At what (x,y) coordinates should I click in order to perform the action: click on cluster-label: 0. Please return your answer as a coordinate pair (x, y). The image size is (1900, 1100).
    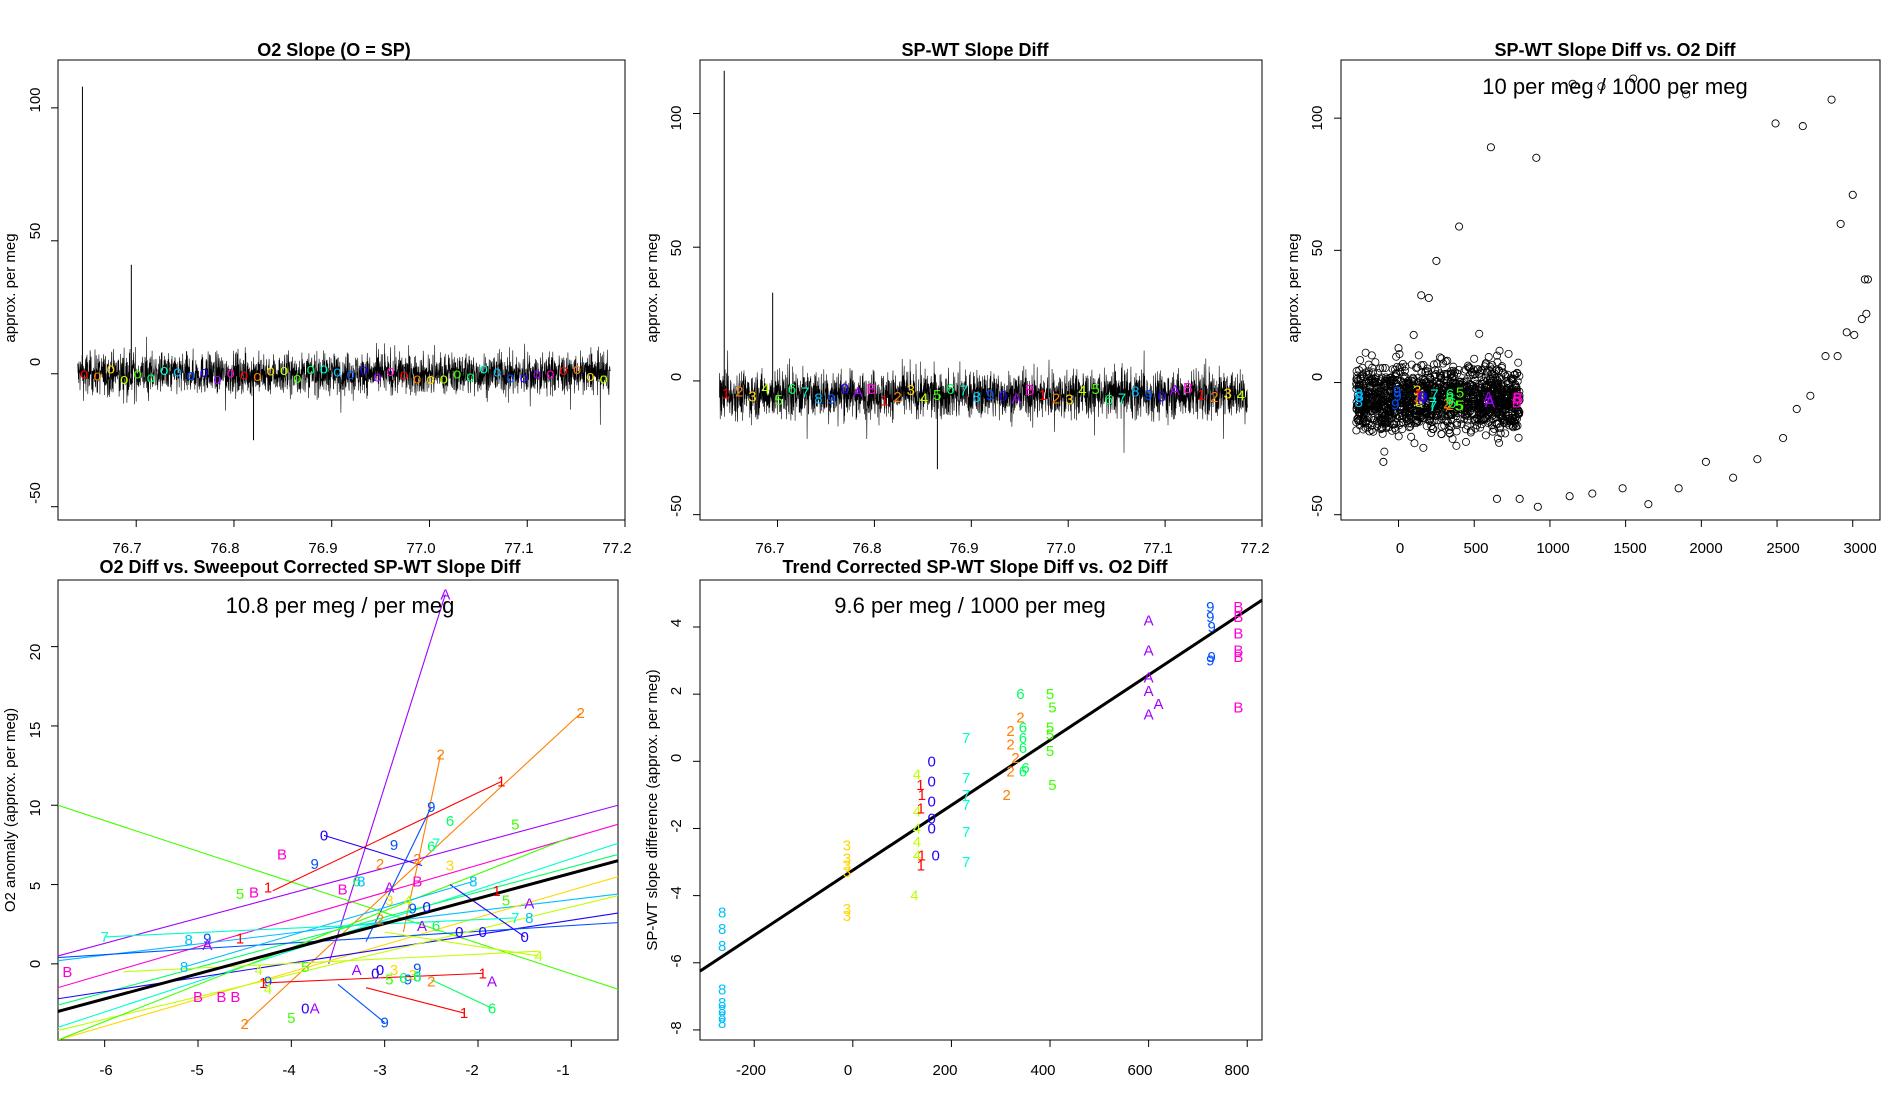
    Looking at the image, I should click on (1423, 397).